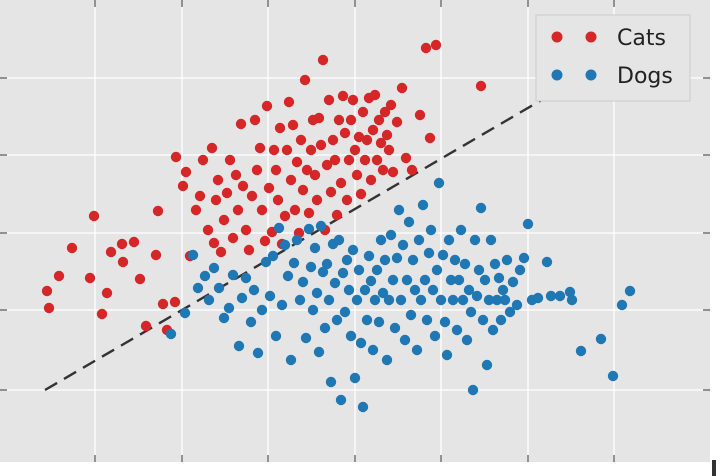 The height and width of the screenshot is (476, 720). What do you see at coordinates (645, 76) in the screenshot?
I see `legend-label-dogs: Dogs` at bounding box center [645, 76].